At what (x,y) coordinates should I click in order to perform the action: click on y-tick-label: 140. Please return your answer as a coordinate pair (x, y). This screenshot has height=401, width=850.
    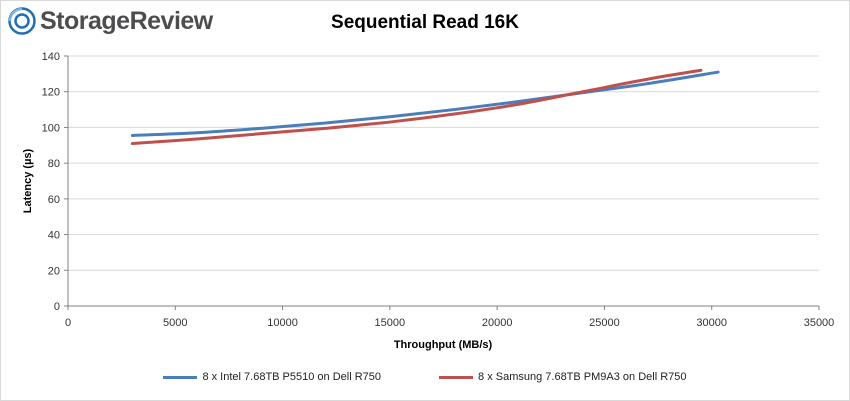
    Looking at the image, I should click on (51, 57).